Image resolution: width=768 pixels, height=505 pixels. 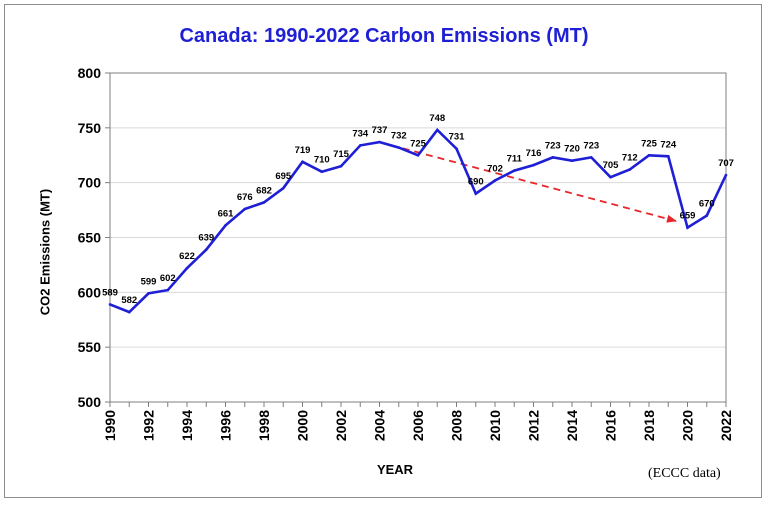 I want to click on data-label: 719, so click(x=303, y=150).